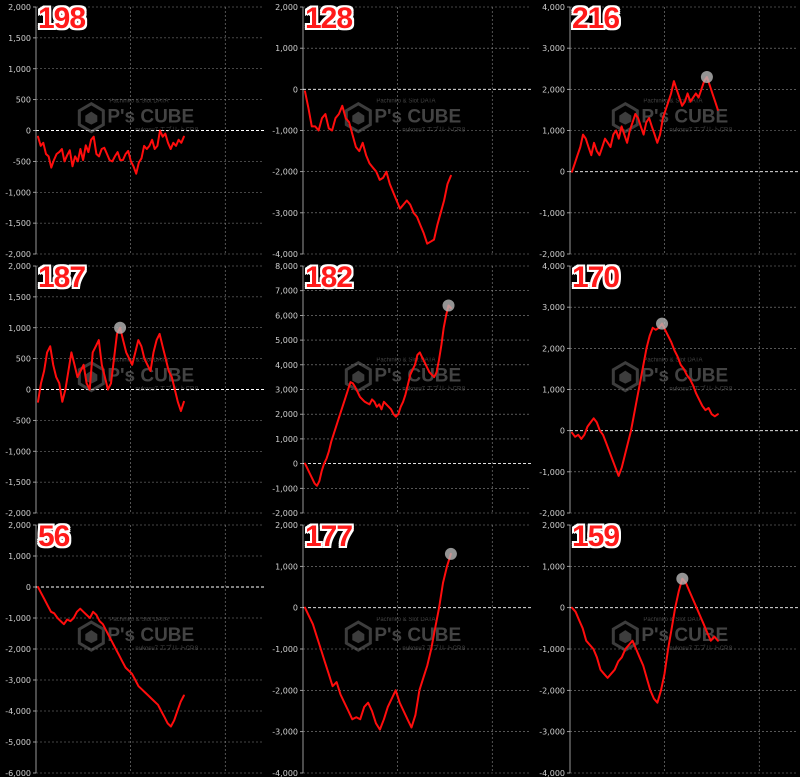  Describe the element at coordinates (285, 213) in the screenshot. I see `y-tick-label: -3,000` at that location.